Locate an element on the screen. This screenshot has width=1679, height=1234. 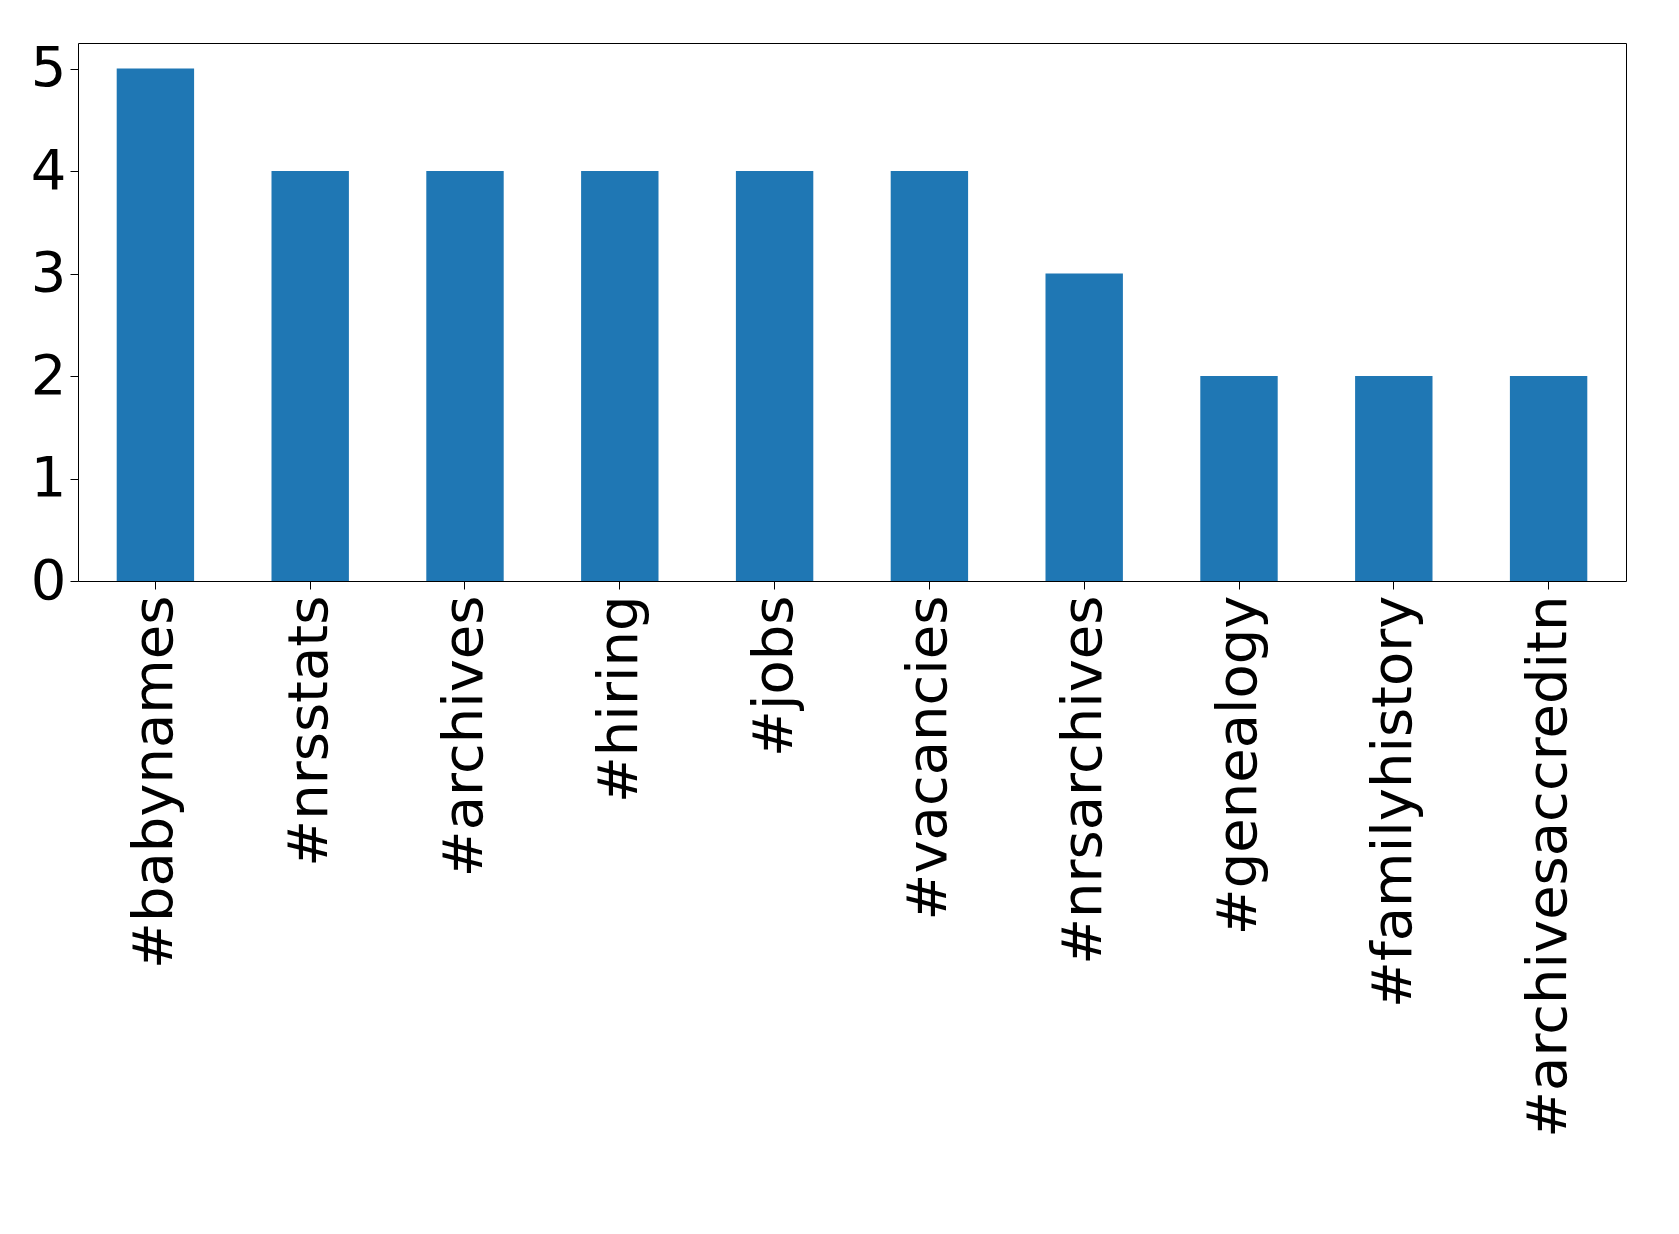
y-tick-label: 0 is located at coordinates (48, 579).